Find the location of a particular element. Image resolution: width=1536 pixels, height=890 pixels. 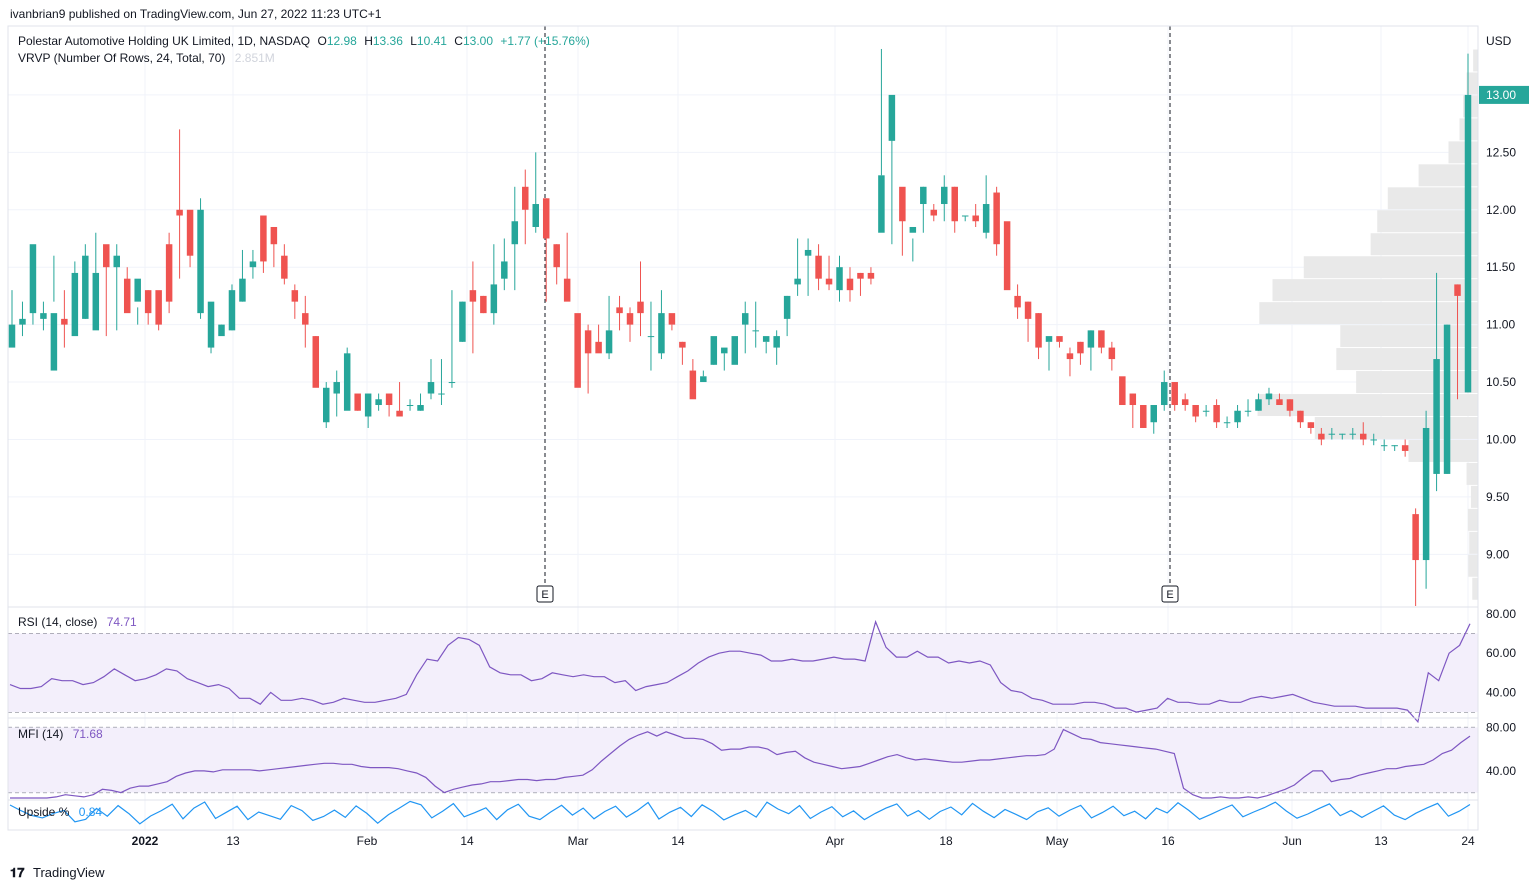

tradingview-logo: 𝟏𝟕 TradingView is located at coordinates (57, 872).